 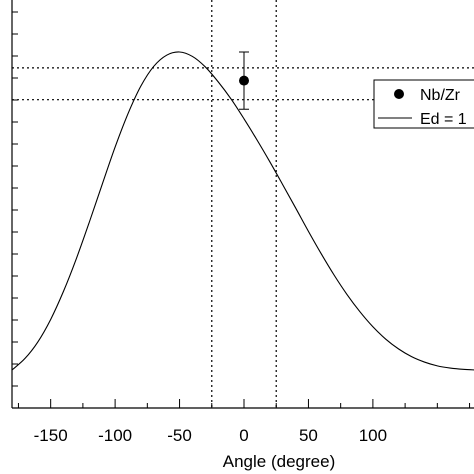 I want to click on legend-marker-point, so click(x=399, y=94).